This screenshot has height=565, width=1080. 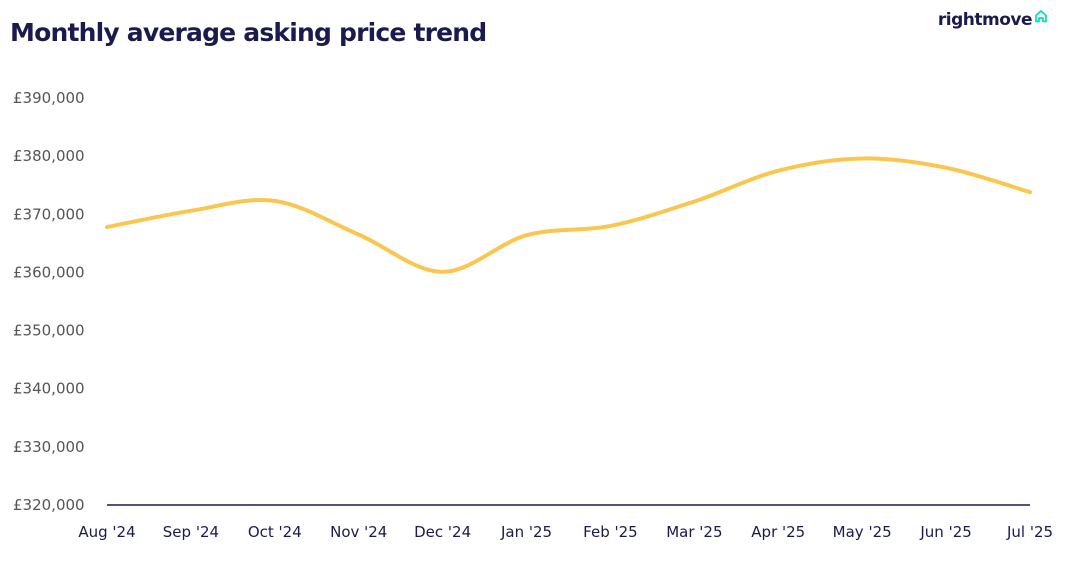 What do you see at coordinates (49, 389) in the screenshot?
I see `y-tick-label: £340,000` at bounding box center [49, 389].